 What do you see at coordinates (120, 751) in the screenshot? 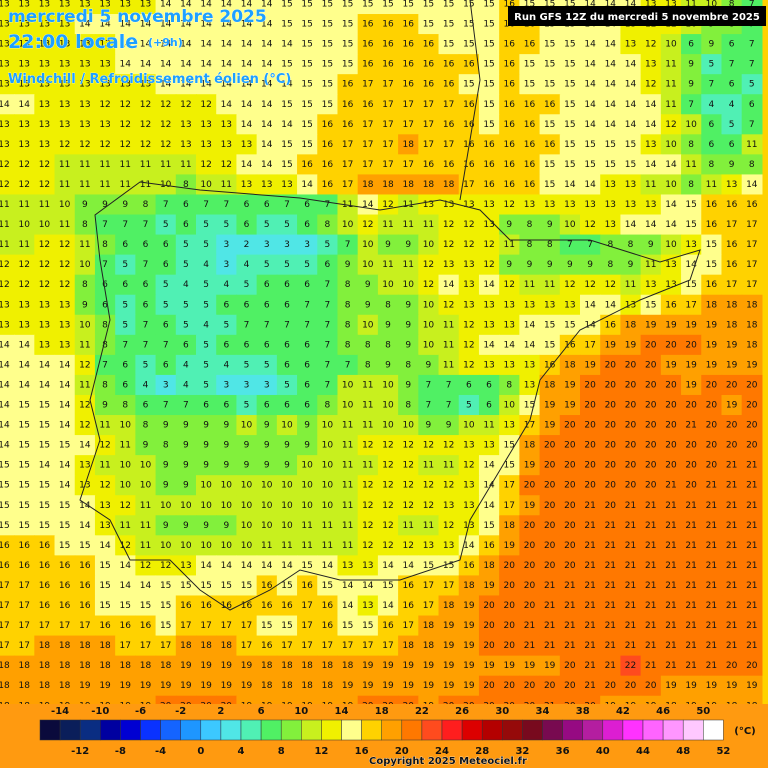
I see `colorbar-label: -8` at bounding box center [120, 751].